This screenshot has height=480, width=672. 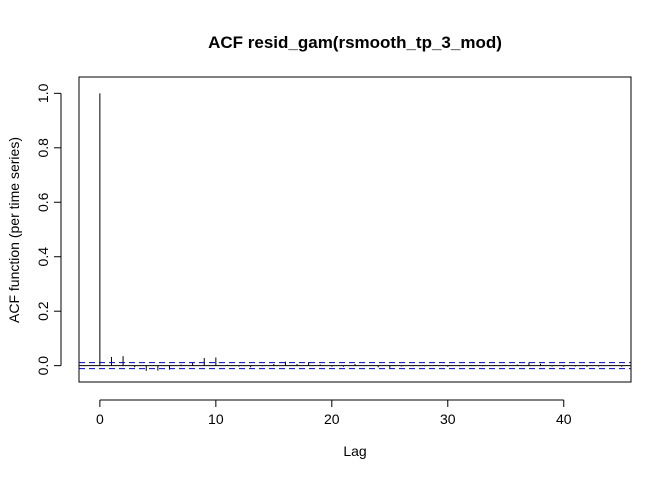 I want to click on x-tick-label: 0, so click(x=100, y=419).